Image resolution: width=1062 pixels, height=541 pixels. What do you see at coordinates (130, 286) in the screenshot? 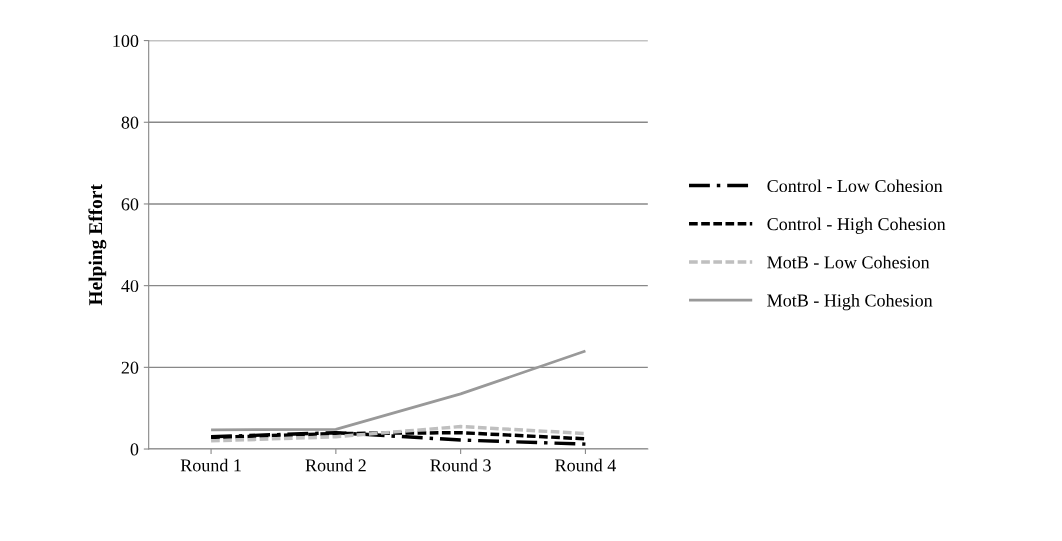
I see `y-tick-label: 40` at bounding box center [130, 286].